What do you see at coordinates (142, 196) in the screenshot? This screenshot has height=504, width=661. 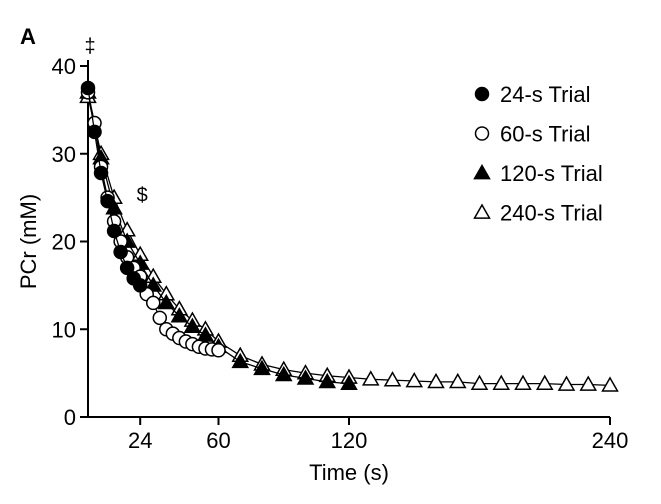 I see `annotation-1: $` at bounding box center [142, 196].